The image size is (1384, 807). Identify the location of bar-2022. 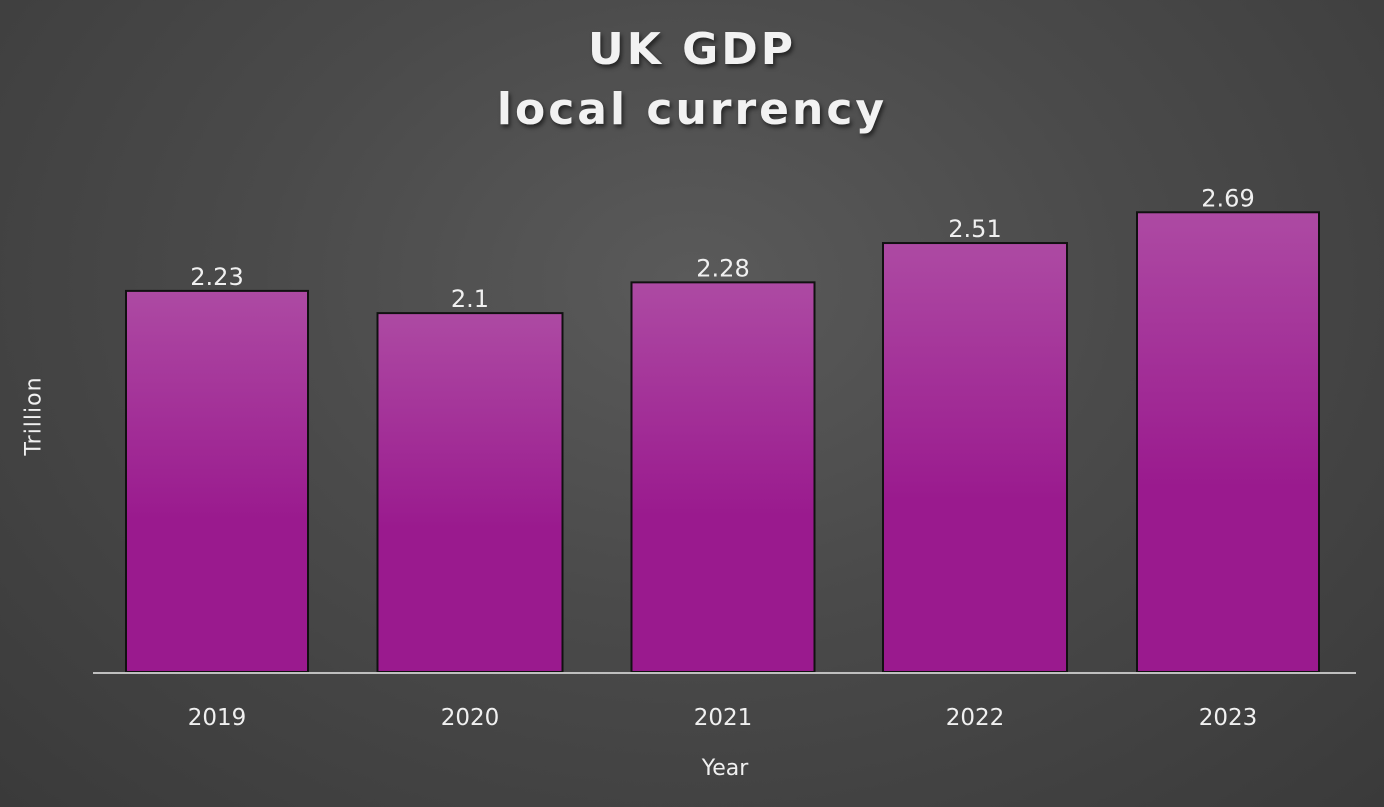
(975, 458).